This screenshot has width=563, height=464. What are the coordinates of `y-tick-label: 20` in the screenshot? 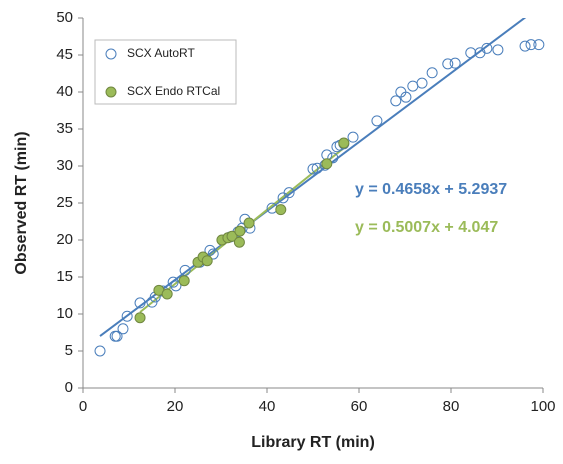 It's located at (64, 239).